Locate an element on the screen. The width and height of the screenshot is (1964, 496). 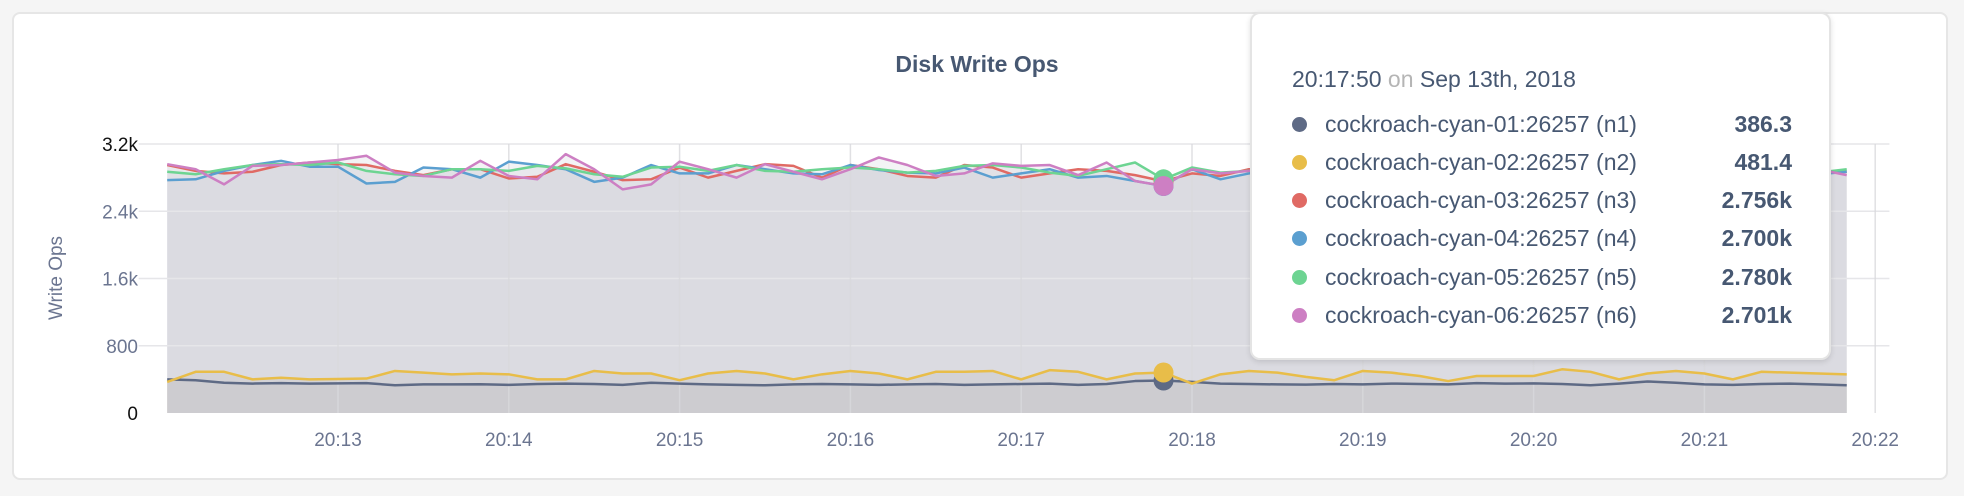
x-tick-label: 20:16 is located at coordinates (851, 440).